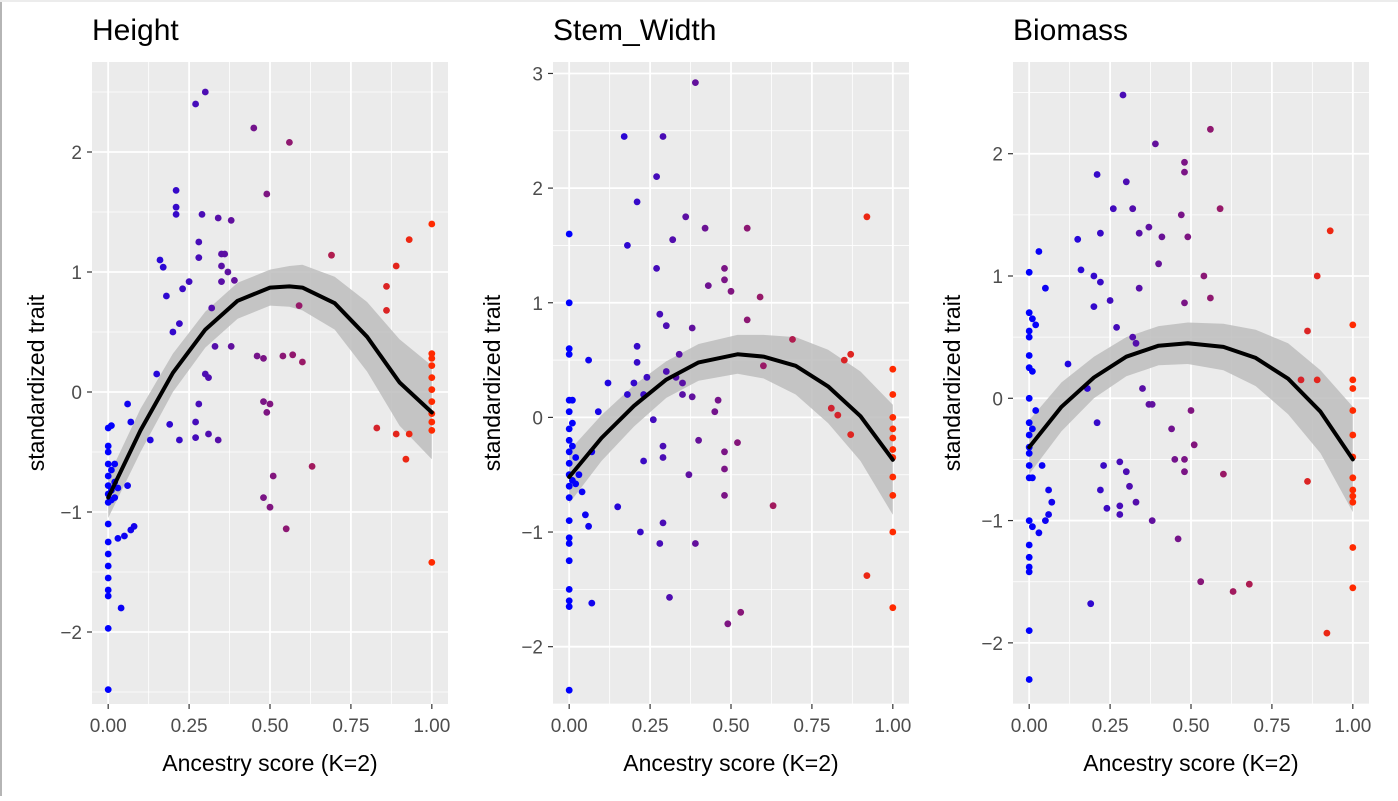 This screenshot has height=801, width=1398. I want to click on x-axis-label: Ancestry score (K=2), so click(1190, 763).